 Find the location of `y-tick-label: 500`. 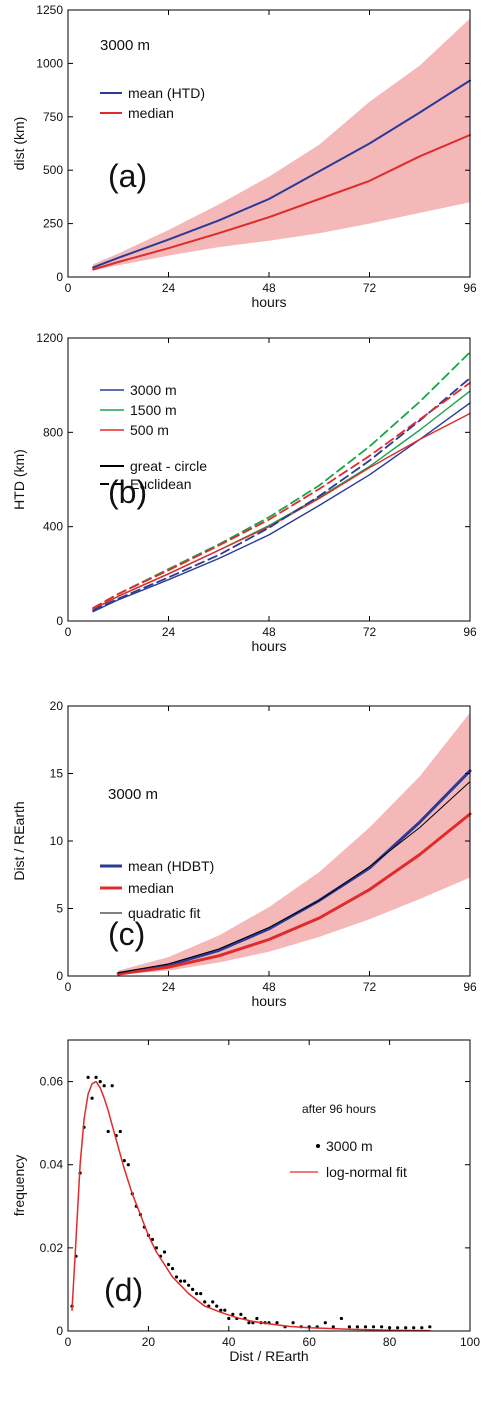

y-tick-label: 500 is located at coordinates (53, 170).